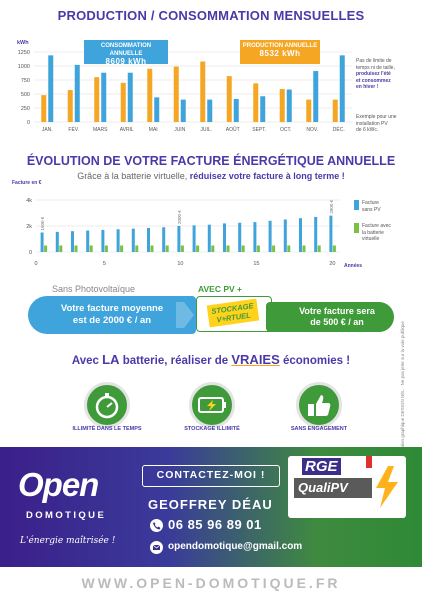  What do you see at coordinates (383, 206) in the screenshot?
I see `bill-legend-sans: Facture sans PV` at bounding box center [383, 206].